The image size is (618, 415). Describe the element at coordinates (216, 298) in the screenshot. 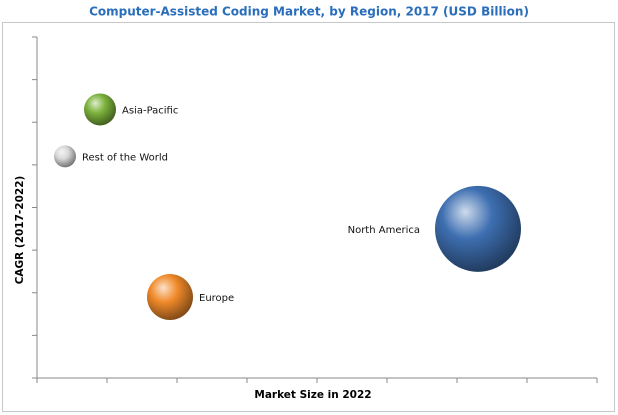

I see `bubble-label: Europe` at that location.